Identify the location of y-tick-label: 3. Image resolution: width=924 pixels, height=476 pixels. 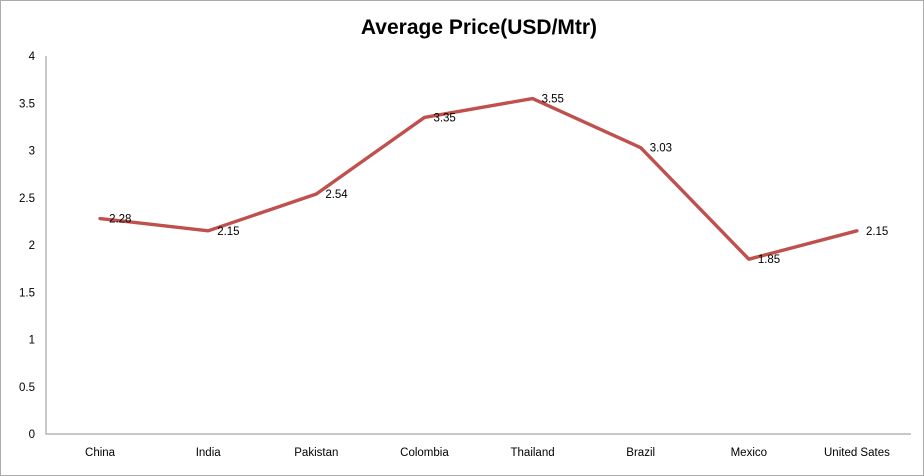
(32, 152).